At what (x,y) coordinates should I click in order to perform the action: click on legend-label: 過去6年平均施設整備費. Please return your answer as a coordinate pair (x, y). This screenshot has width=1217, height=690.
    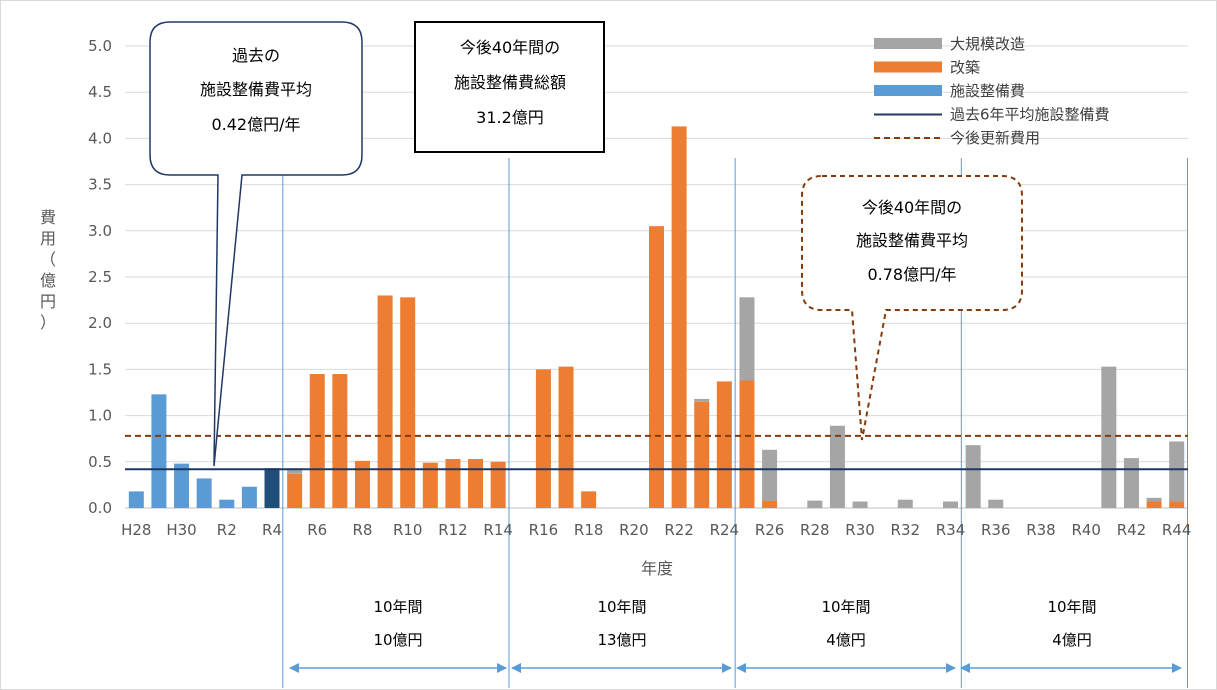
    Looking at the image, I should click on (1030, 115).